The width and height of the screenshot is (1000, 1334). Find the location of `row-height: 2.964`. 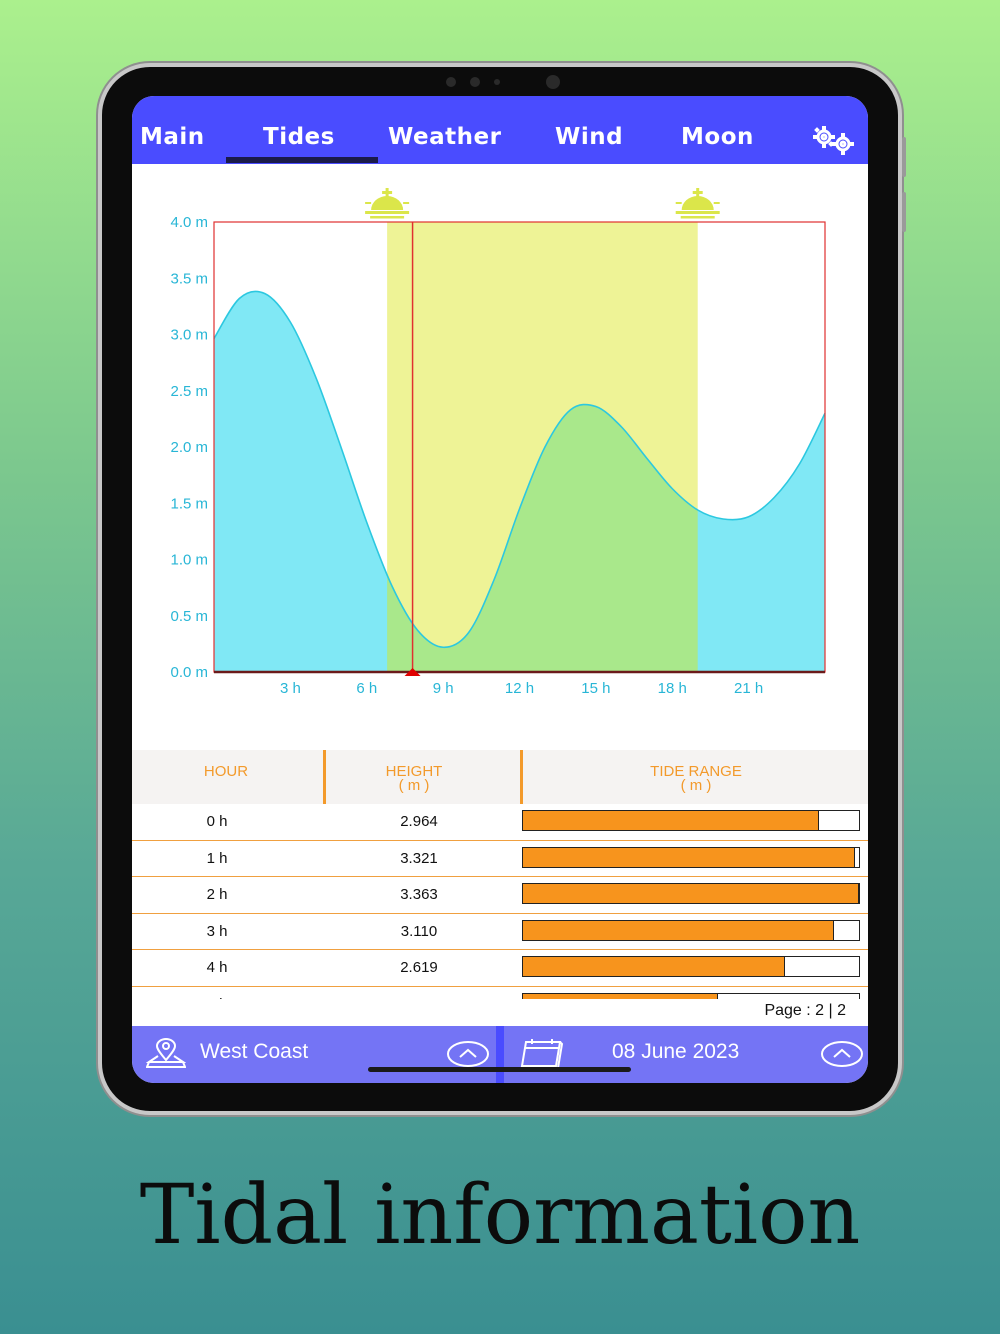

row-height: 2.964 is located at coordinates (419, 821).